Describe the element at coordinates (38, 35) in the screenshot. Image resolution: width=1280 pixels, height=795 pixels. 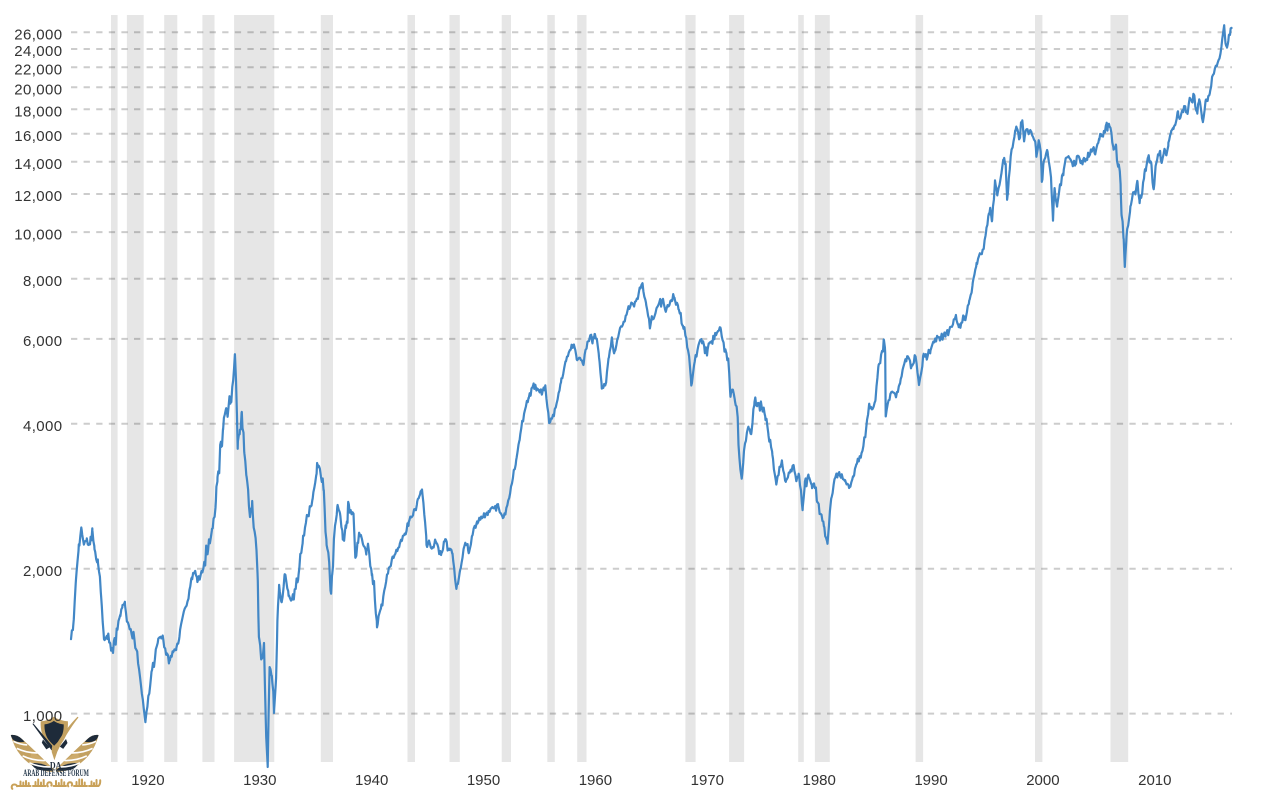
I see `svg-text: 26,000` at that location.